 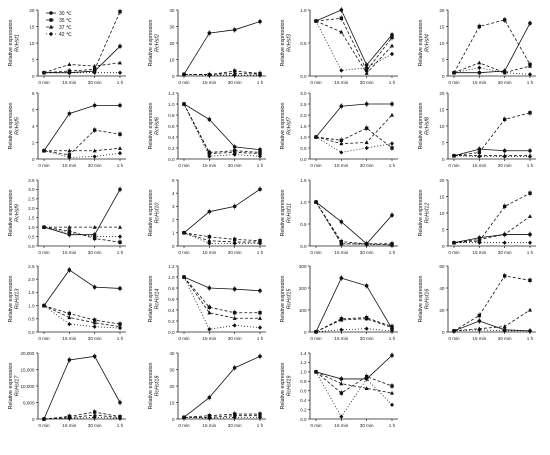 What do you see at coordinates (303, 224) in the screenshot?
I see `y-tick-label: 0.5` at bounding box center [303, 224].